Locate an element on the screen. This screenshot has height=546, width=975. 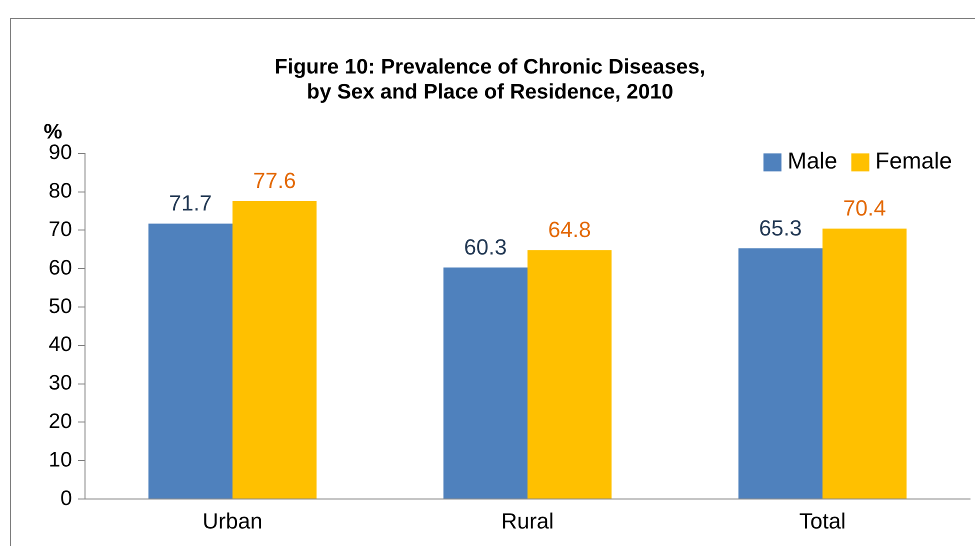
y-tick-label: 80 is located at coordinates (60, 191).